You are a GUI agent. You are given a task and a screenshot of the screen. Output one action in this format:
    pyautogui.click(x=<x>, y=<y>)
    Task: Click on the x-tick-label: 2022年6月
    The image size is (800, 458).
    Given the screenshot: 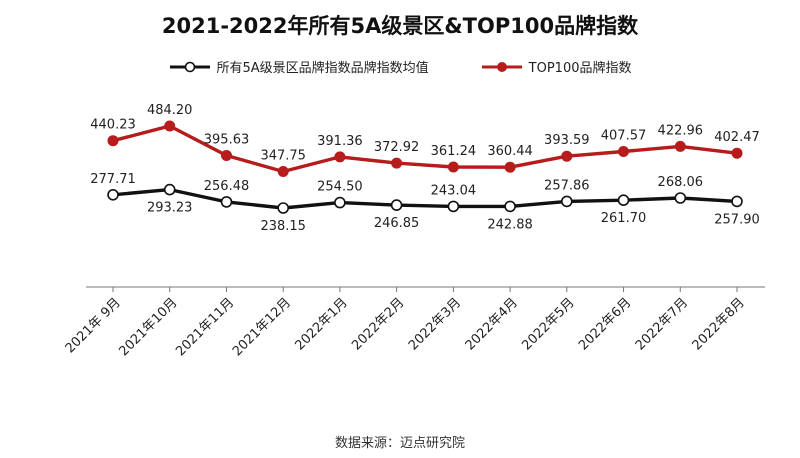 What is the action you would take?
    pyautogui.click(x=605, y=324)
    